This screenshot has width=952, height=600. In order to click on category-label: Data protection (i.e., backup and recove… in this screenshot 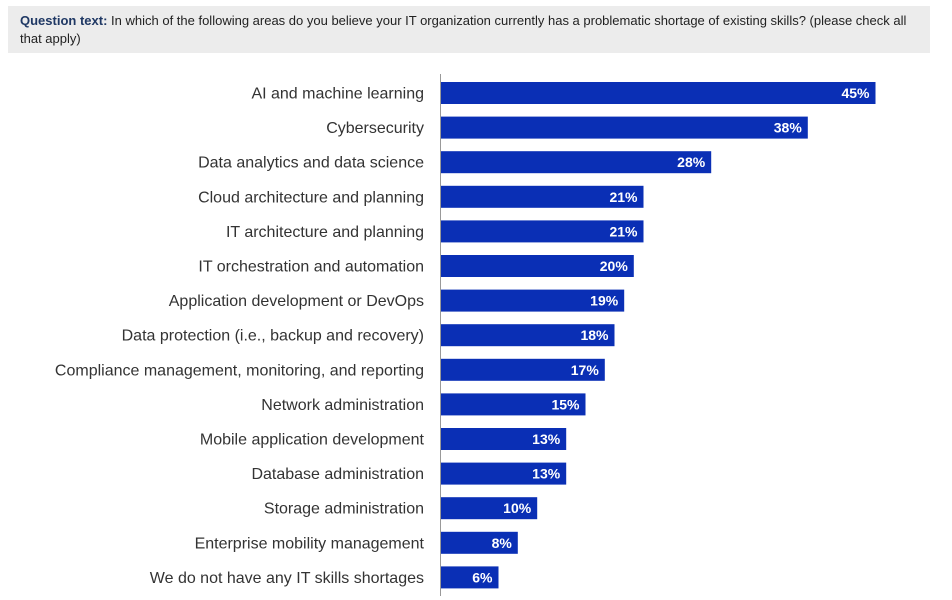, I will do `click(273, 336)`.